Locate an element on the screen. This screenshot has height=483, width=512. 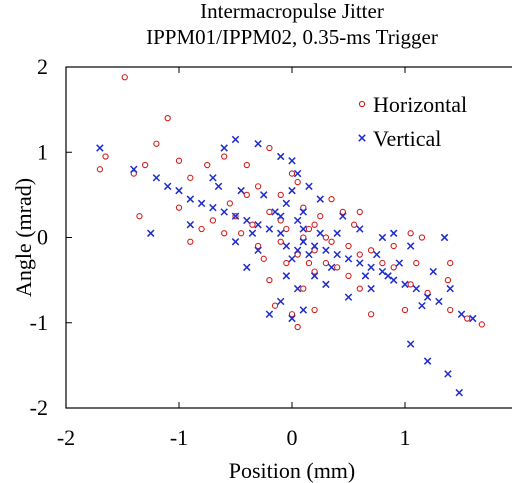
y-tick-label: 0 is located at coordinates (42, 237).